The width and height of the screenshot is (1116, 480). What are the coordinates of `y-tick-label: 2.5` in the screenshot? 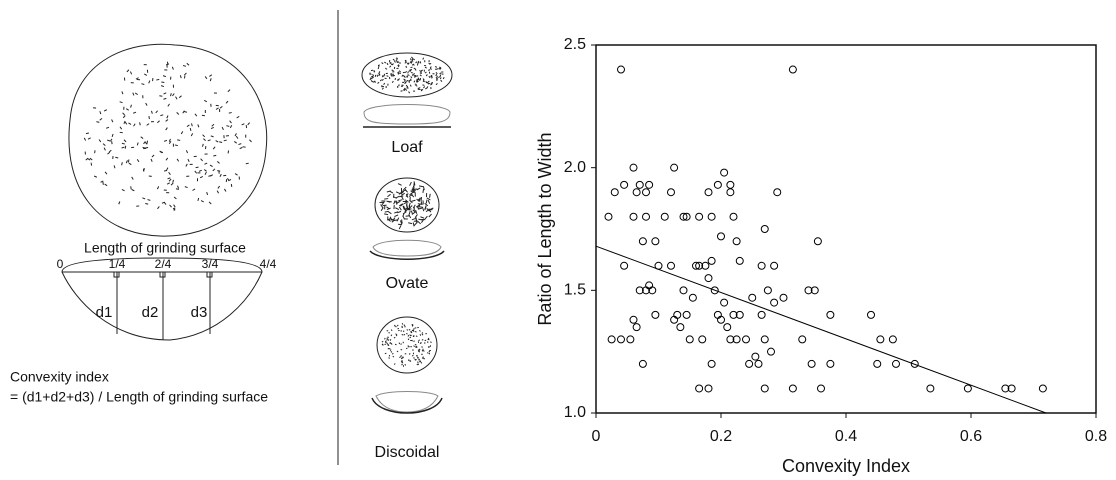 It's located at (575, 44).